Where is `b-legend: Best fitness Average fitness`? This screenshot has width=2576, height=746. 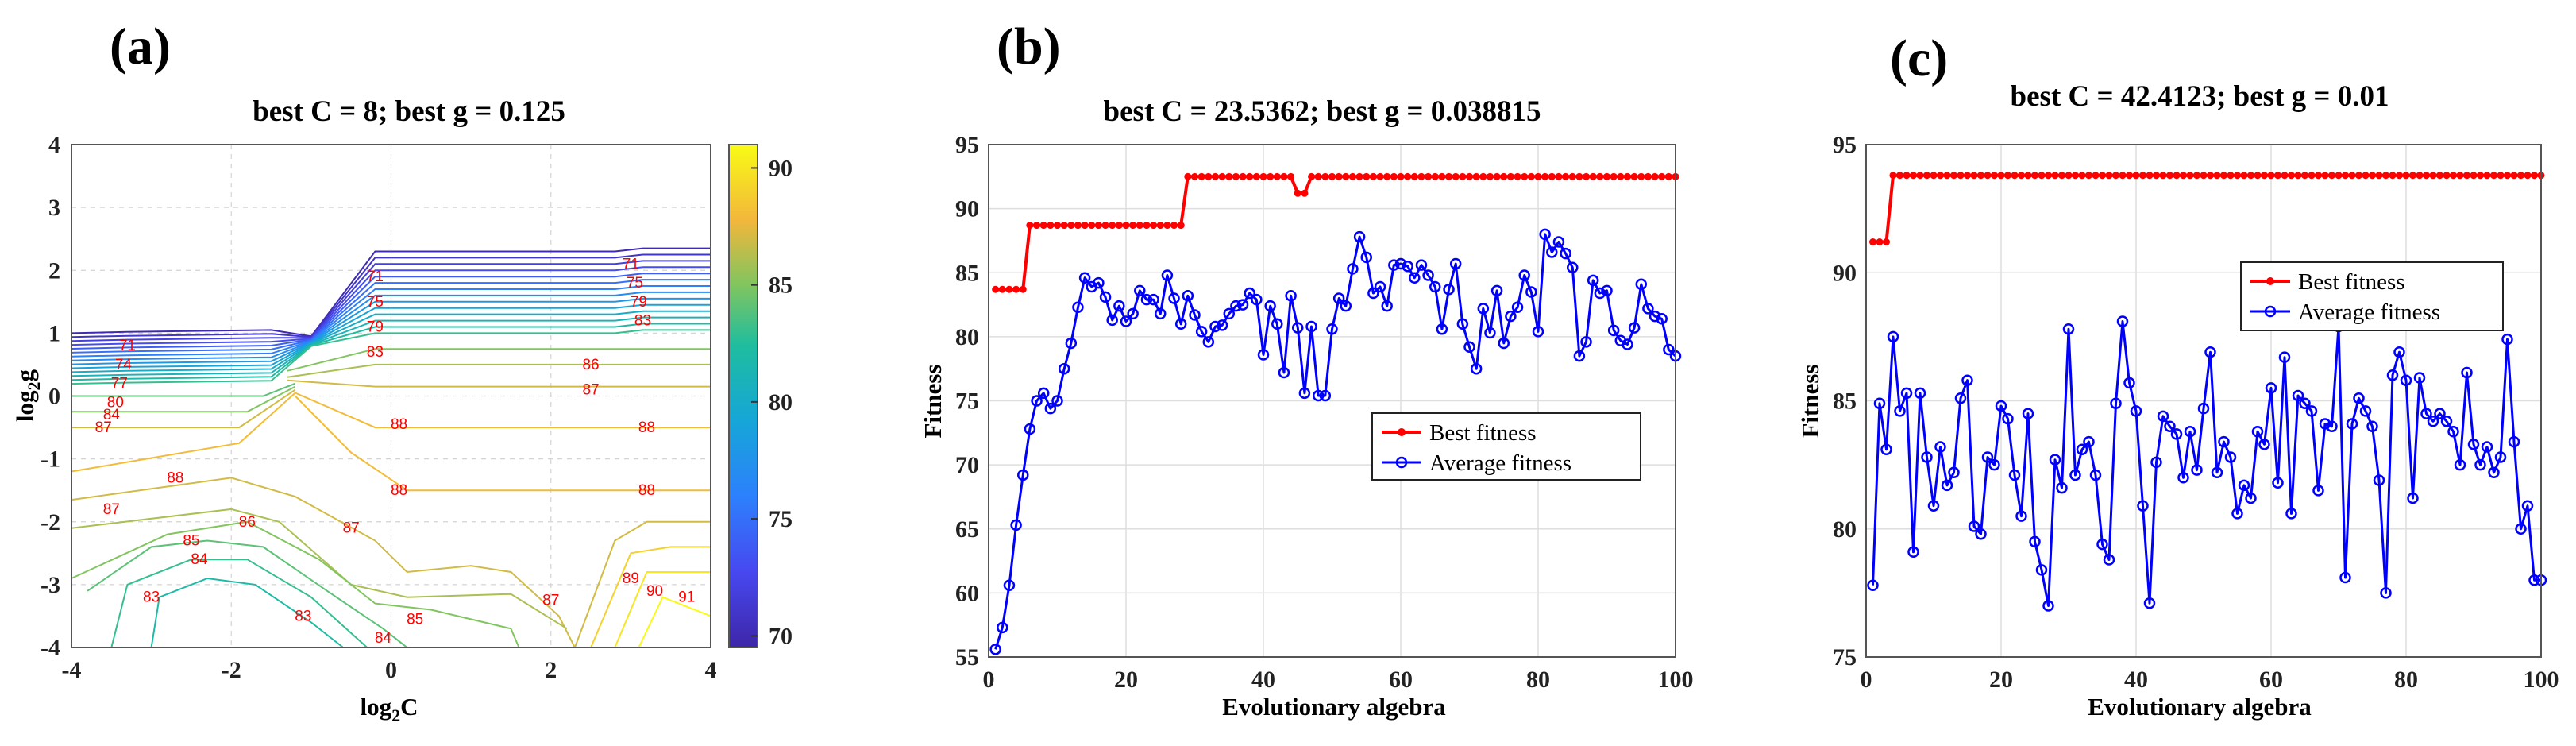
b-legend: Best fitness Average fitness is located at coordinates (1506, 446).